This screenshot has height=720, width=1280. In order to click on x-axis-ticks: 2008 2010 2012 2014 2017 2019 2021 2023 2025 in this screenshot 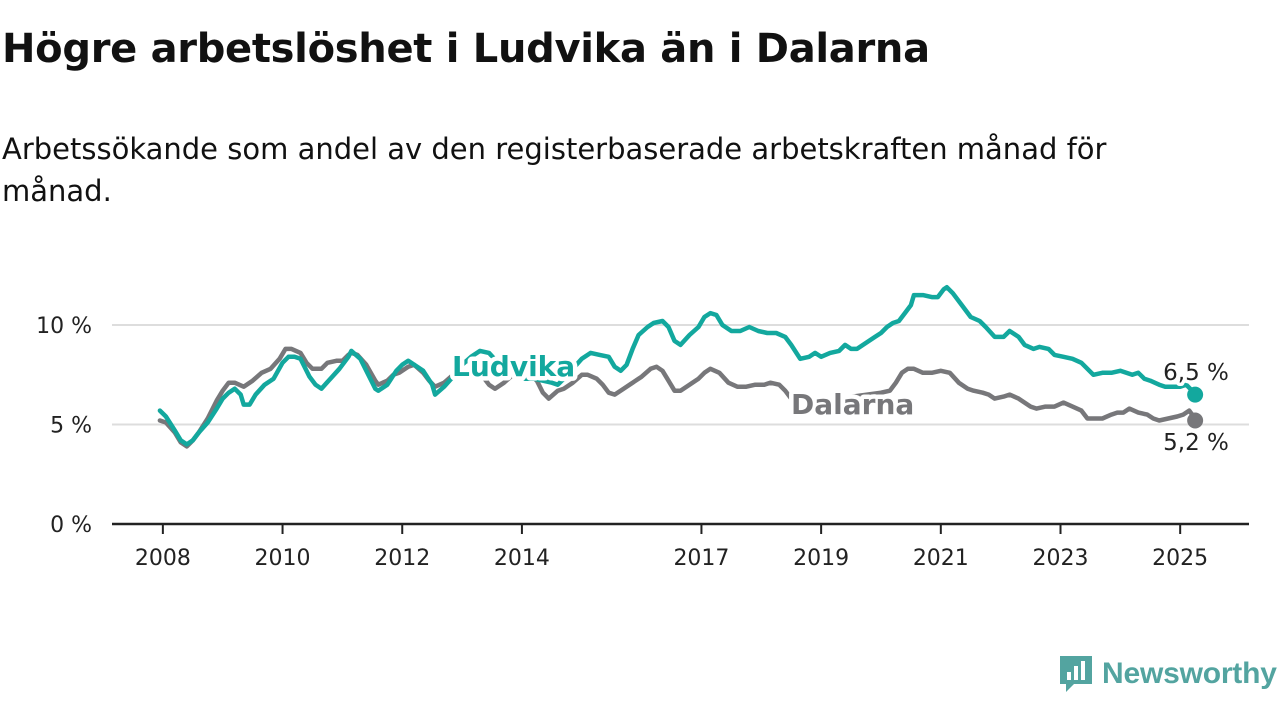, I will do `click(671, 547)`.